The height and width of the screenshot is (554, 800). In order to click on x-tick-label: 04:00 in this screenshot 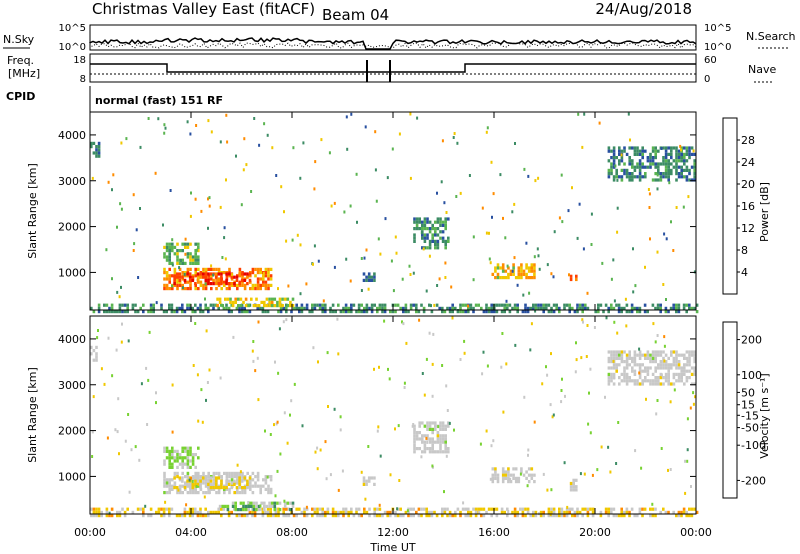, I will do `click(191, 532)`.